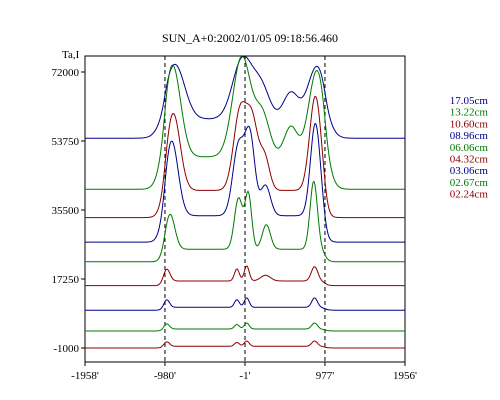  Describe the element at coordinates (469, 183) in the screenshot. I see `legend-entry-7: 02.67cm` at that location.